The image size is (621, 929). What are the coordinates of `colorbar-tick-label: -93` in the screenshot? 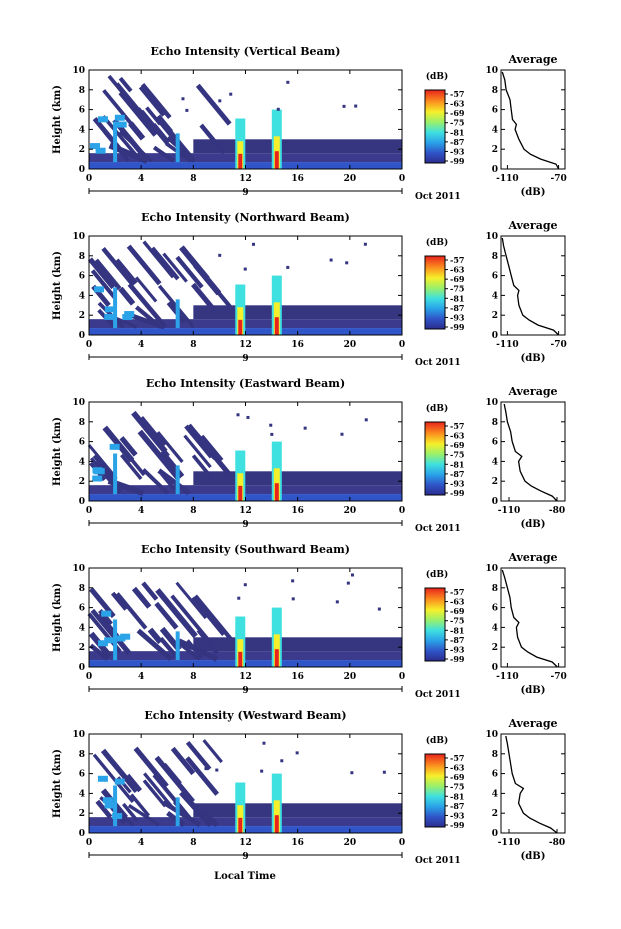 It's located at (457, 649).